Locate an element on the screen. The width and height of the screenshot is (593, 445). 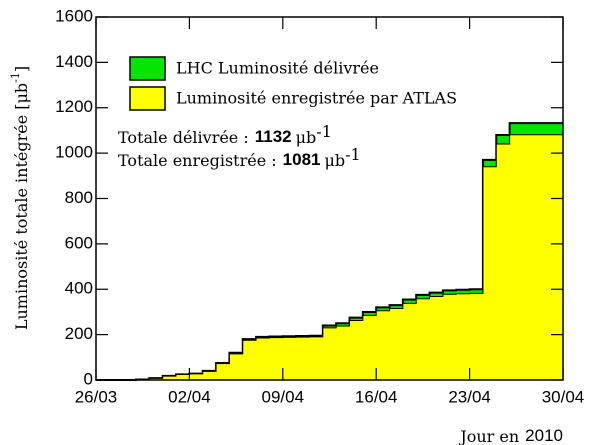
x-tick-label: 09/04 is located at coordinates (283, 396).